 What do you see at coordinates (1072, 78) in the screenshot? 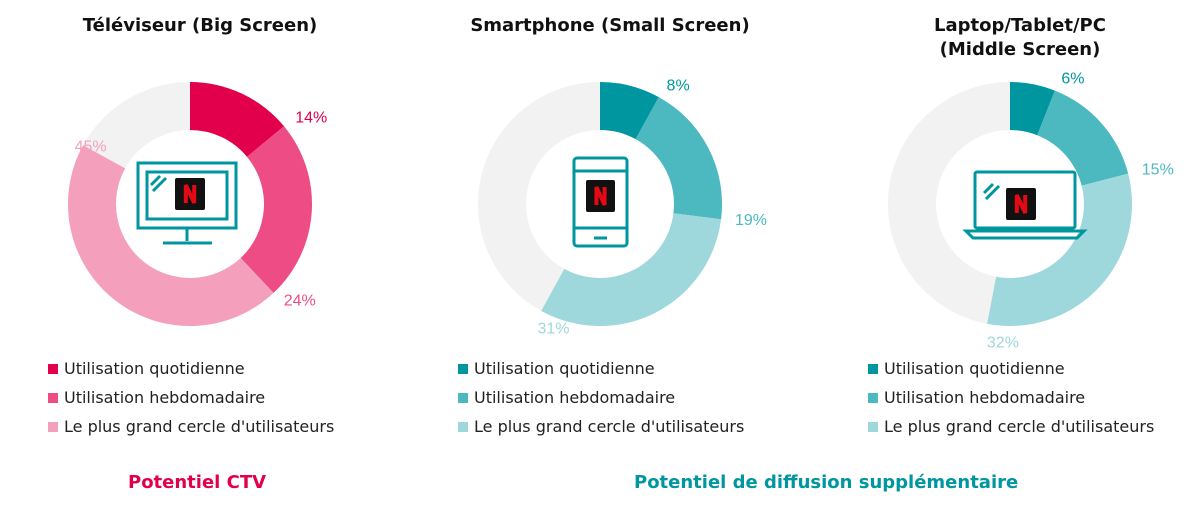
I see `data-label-daily: 6%` at bounding box center [1072, 78].